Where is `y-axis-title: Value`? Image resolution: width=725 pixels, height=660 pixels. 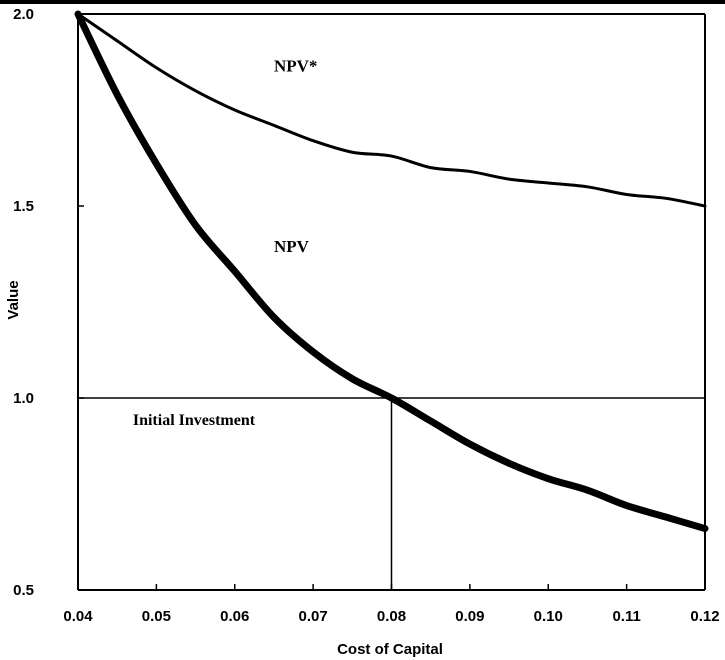
y-axis-title: Value is located at coordinates (13, 299).